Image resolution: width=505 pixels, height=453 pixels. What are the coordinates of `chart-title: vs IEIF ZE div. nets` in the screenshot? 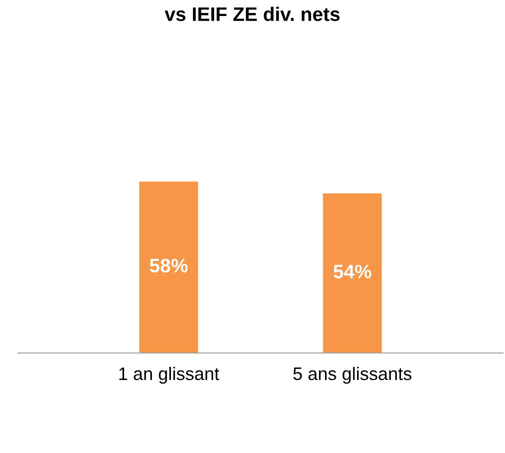 It's located at (252, 14).